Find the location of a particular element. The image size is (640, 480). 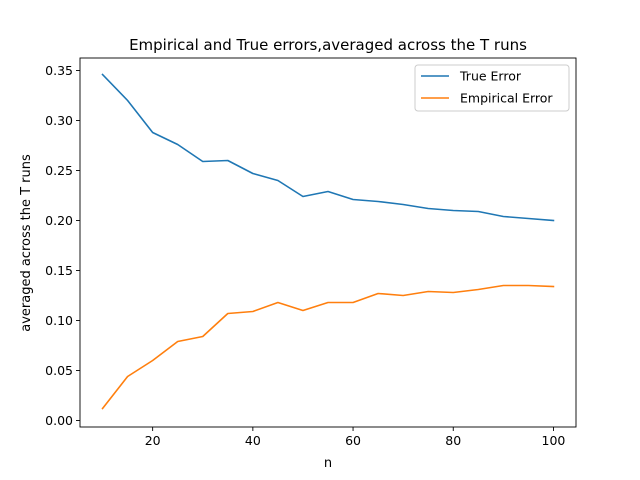

legend-label-1: Empirical Error is located at coordinates (506, 98).